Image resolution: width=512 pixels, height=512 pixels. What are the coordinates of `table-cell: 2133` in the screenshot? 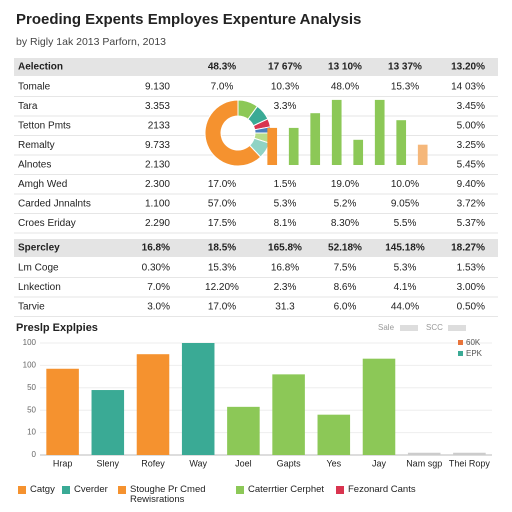 It's located at (159, 126).